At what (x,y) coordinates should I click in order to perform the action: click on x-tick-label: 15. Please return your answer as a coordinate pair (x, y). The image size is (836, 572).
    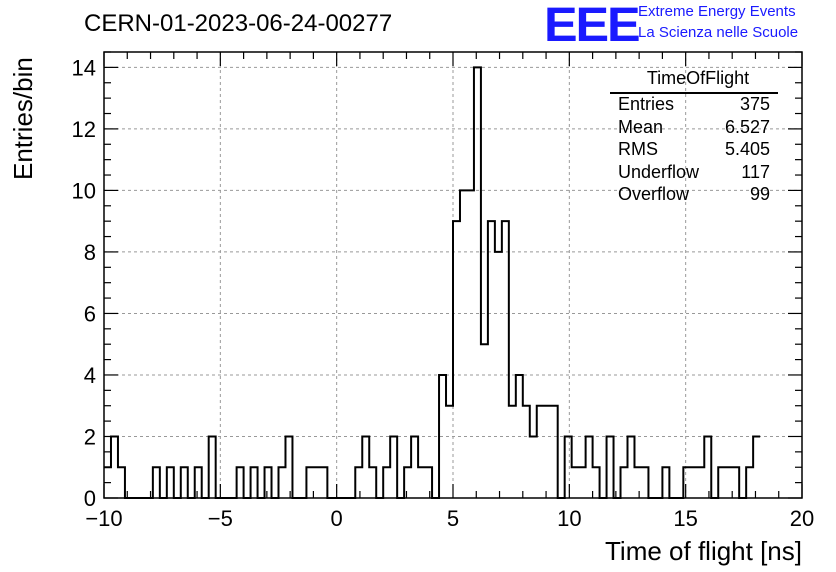
    Looking at the image, I should click on (685, 518).